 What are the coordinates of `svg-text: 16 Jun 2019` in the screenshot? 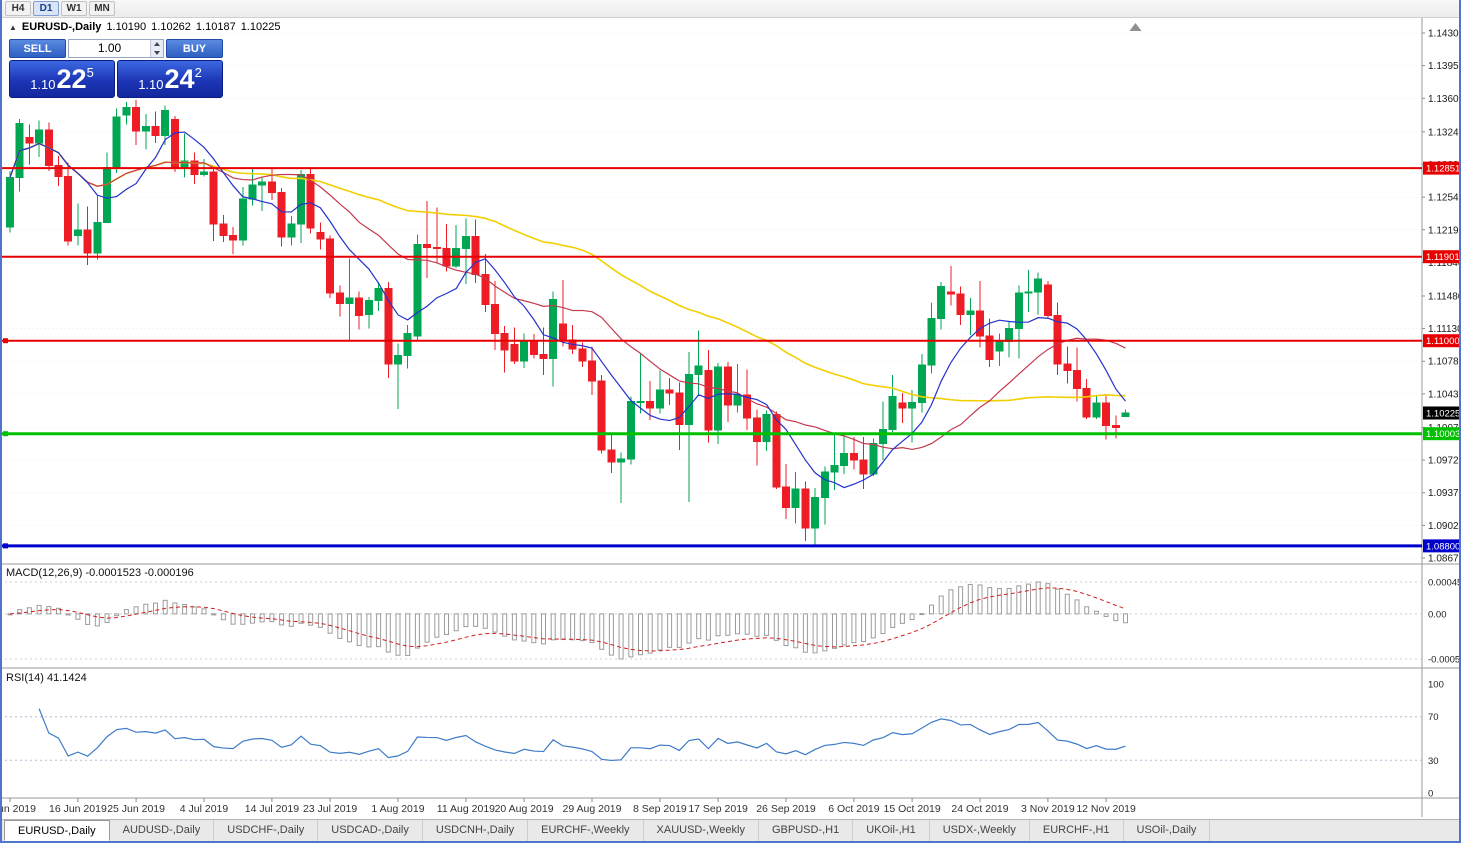 It's located at (78, 809).